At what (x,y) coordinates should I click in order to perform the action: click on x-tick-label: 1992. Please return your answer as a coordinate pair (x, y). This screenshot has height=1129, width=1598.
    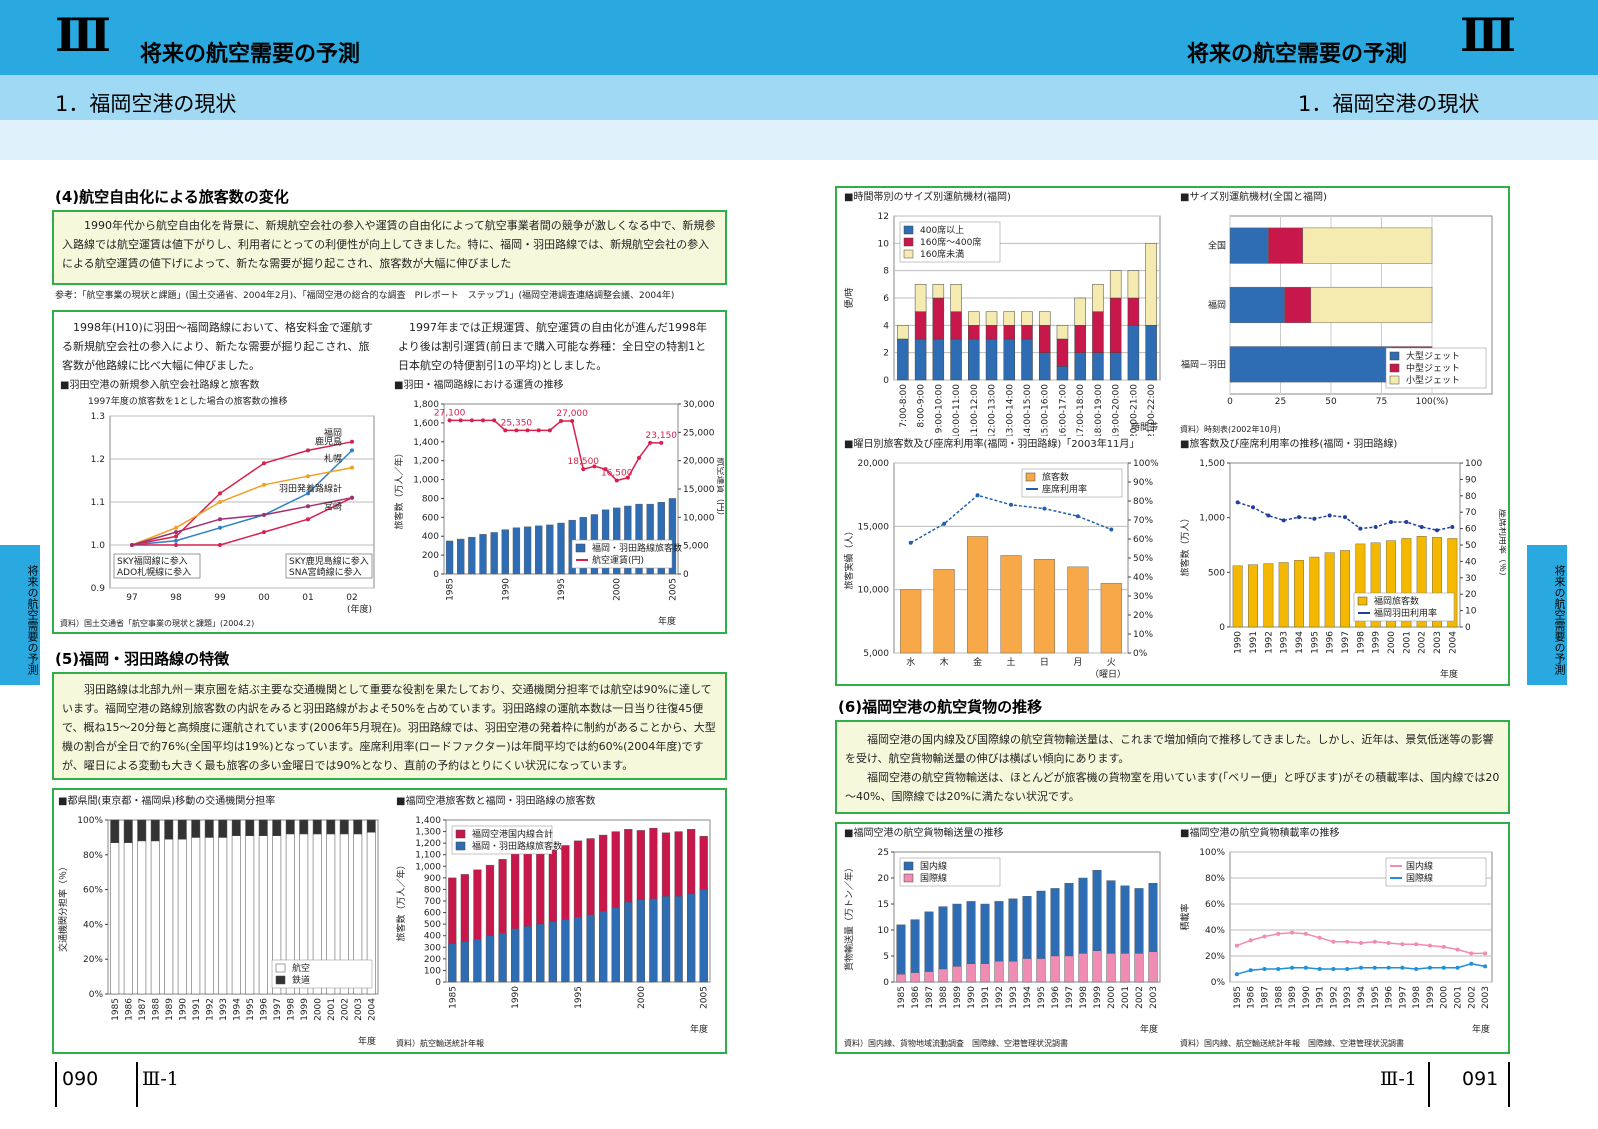
    Looking at the image, I should click on (1000, 997).